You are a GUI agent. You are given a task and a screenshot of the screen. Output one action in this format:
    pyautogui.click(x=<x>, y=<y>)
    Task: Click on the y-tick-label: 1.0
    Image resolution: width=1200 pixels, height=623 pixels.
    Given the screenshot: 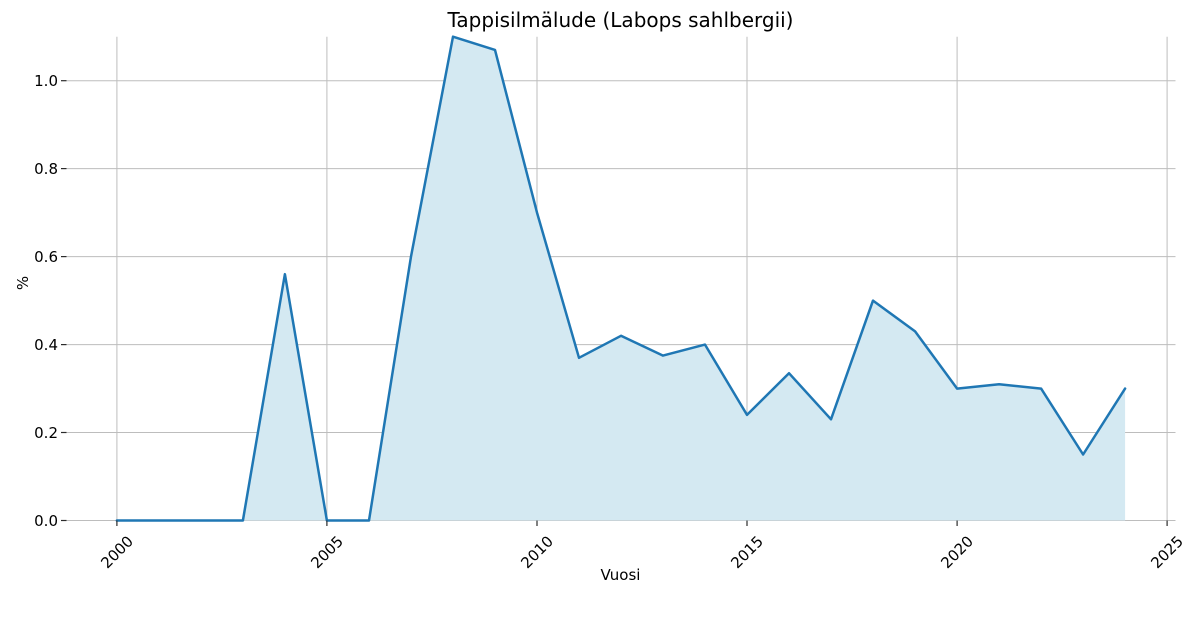 What is the action you would take?
    pyautogui.click(x=46, y=80)
    